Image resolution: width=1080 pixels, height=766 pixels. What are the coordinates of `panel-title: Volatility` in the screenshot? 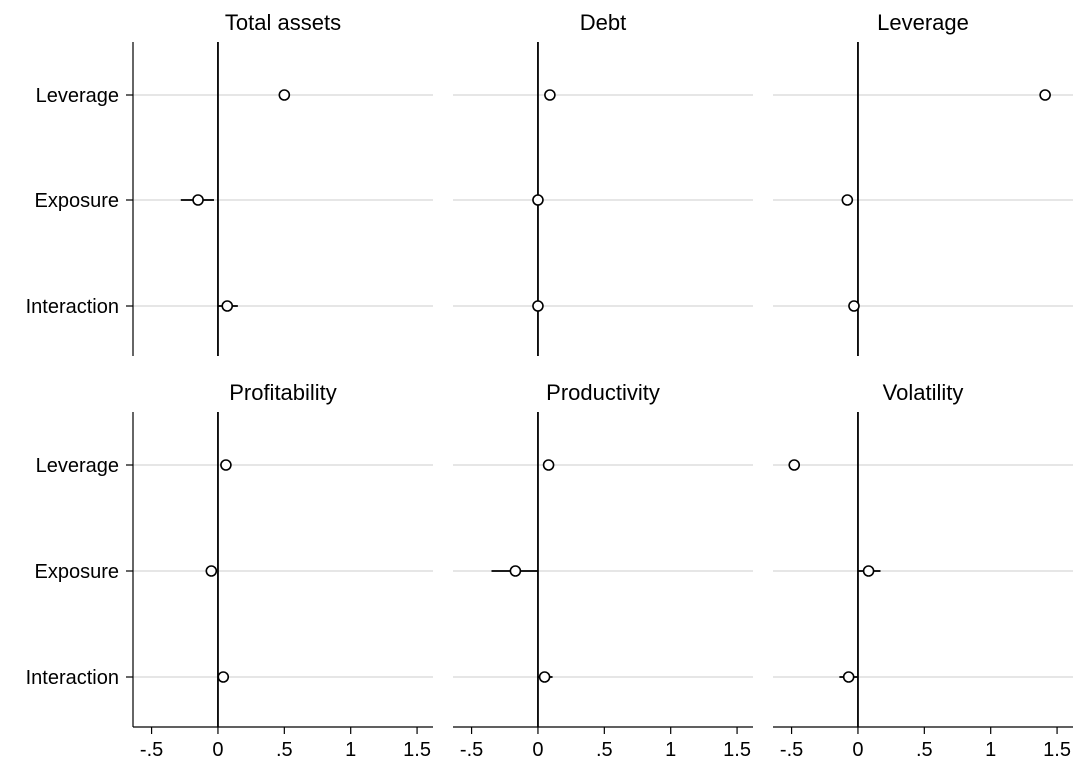 It's located at (923, 392).